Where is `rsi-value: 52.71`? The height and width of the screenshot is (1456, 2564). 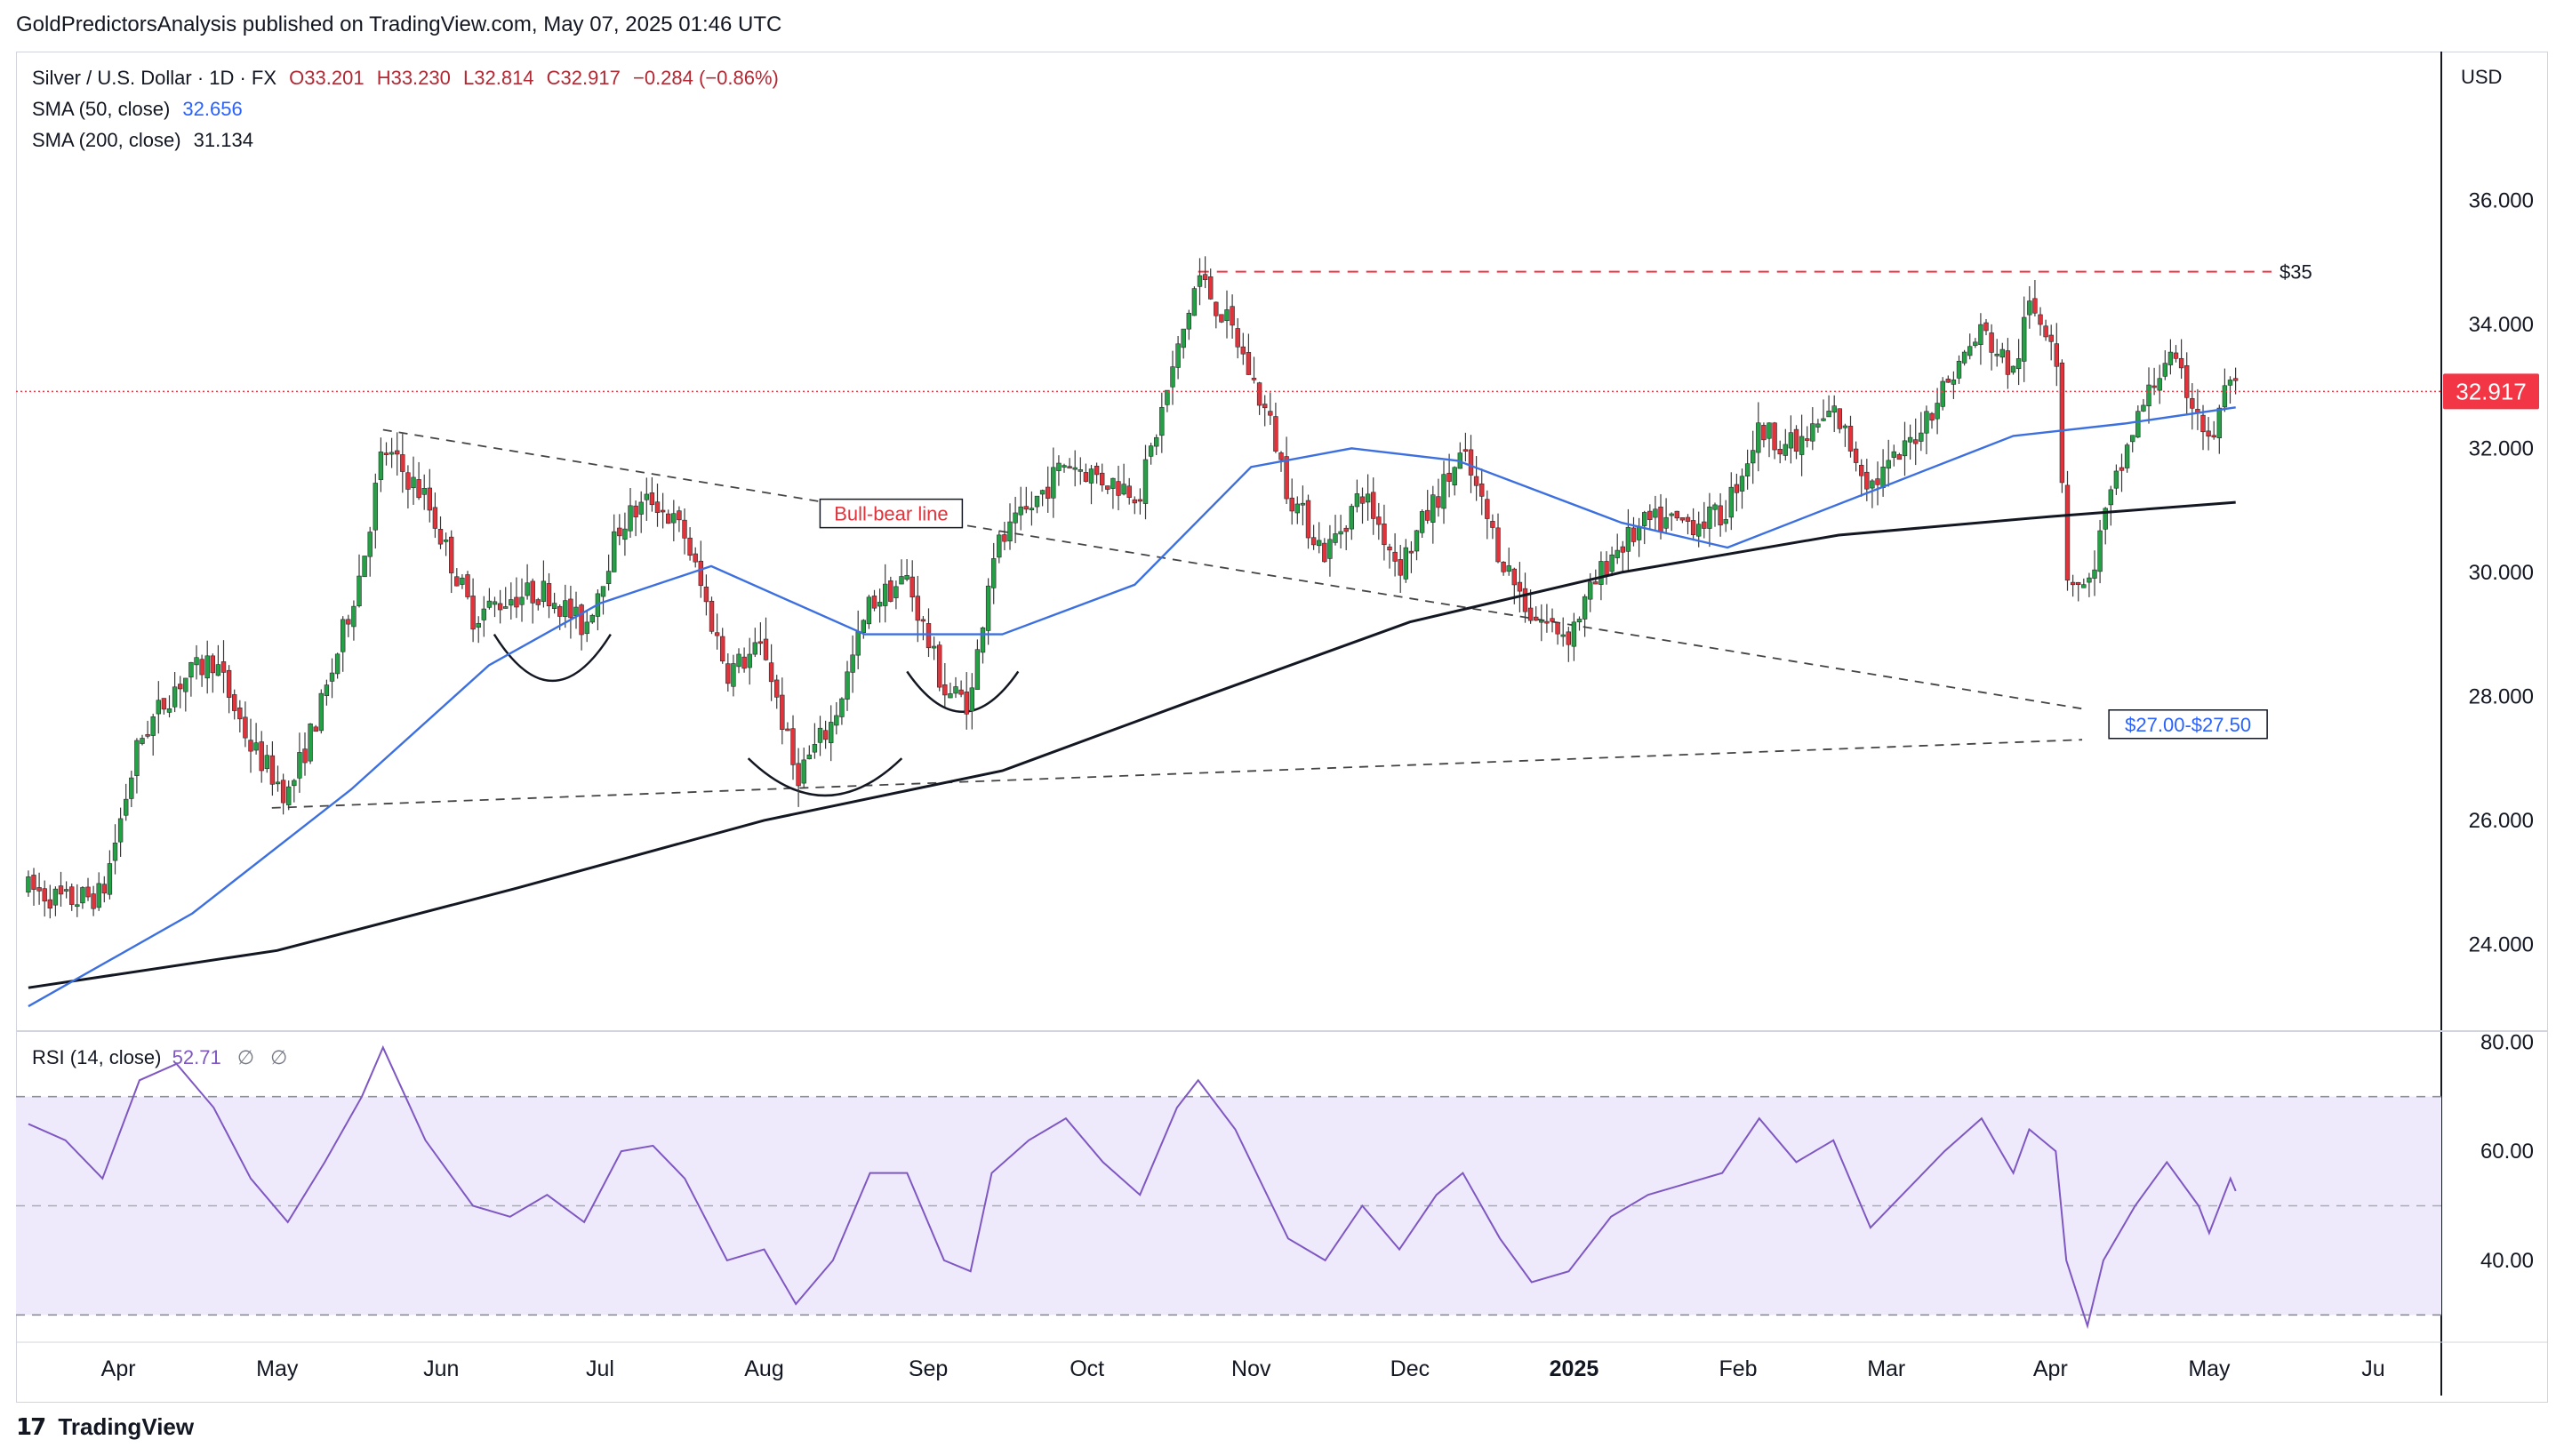 rsi-value: 52.71 is located at coordinates (196, 1057).